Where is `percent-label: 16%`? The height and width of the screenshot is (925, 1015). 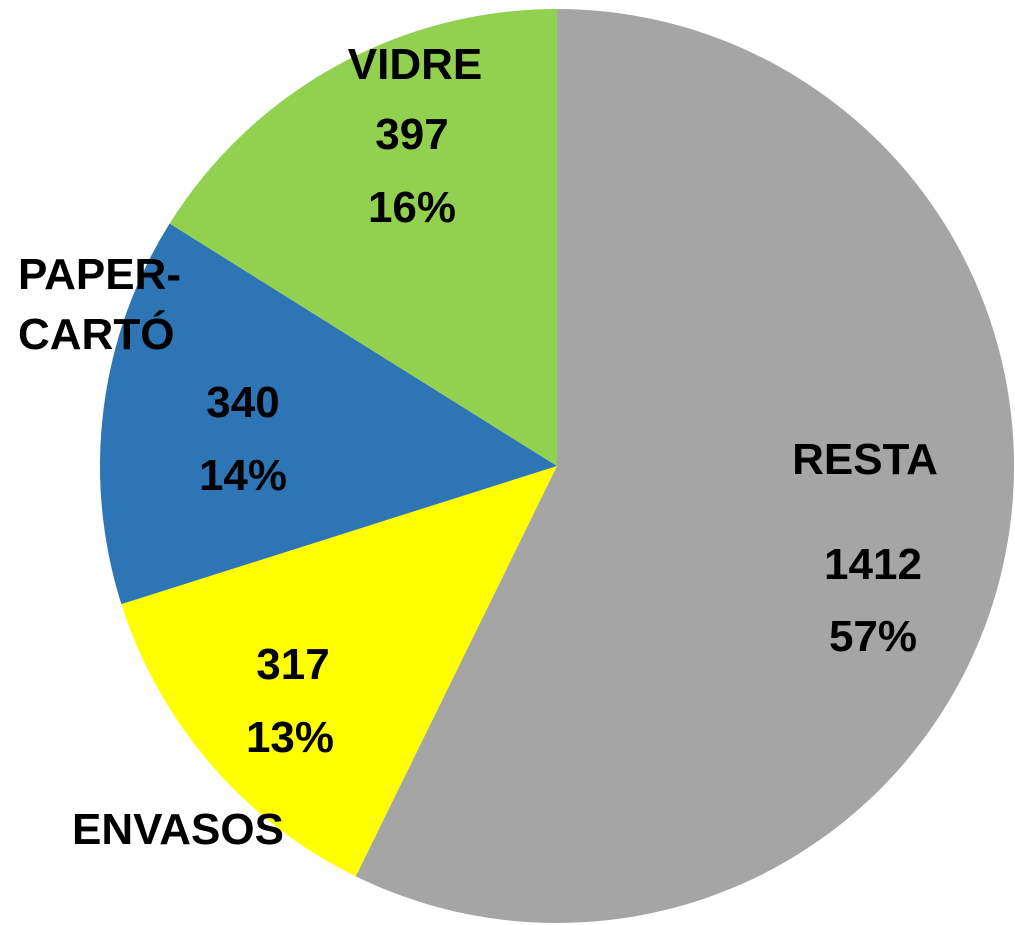
percent-label: 16% is located at coordinates (412, 207).